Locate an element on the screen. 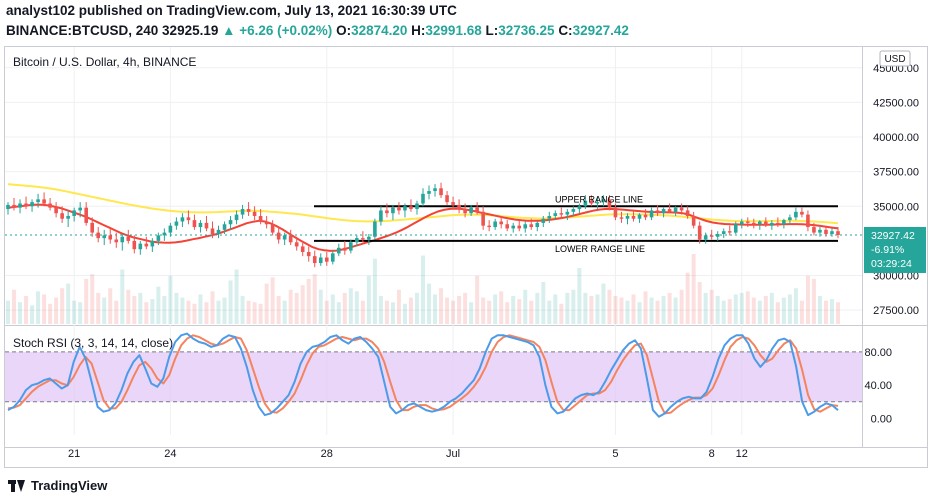  bar-countdown: 03:29:24 is located at coordinates (891, 264).